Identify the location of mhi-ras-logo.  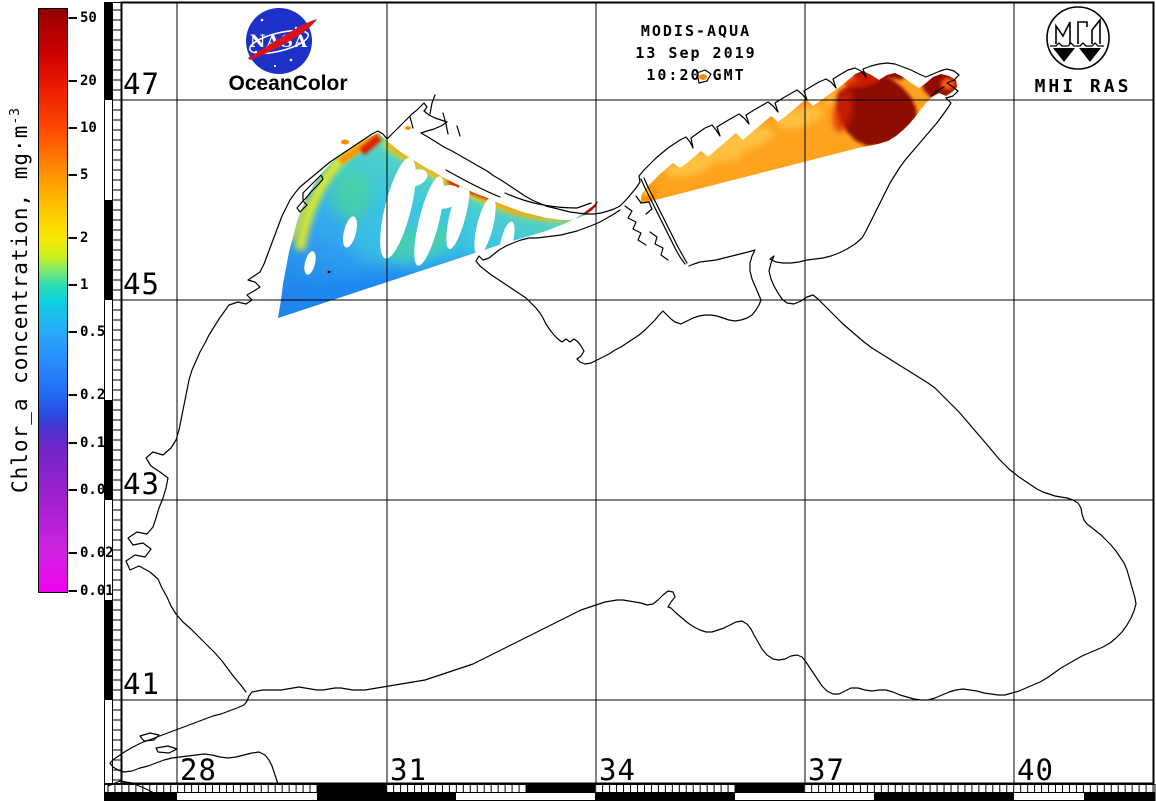
(1078, 38).